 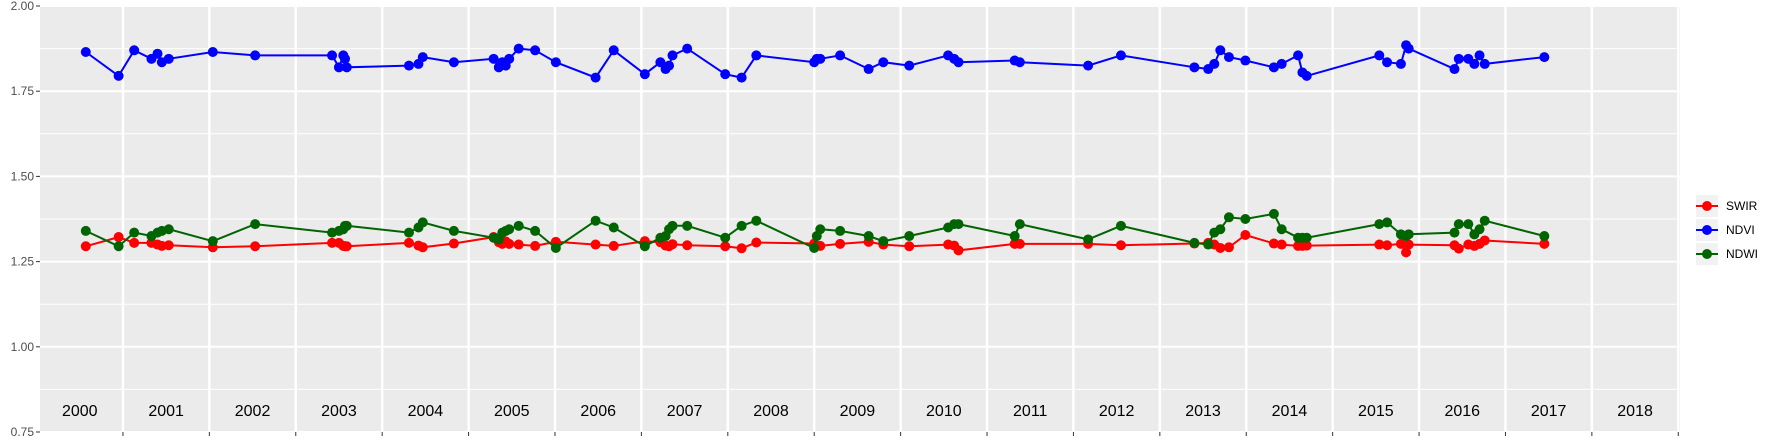 I want to click on year-label: 2016, so click(x=1462, y=411).